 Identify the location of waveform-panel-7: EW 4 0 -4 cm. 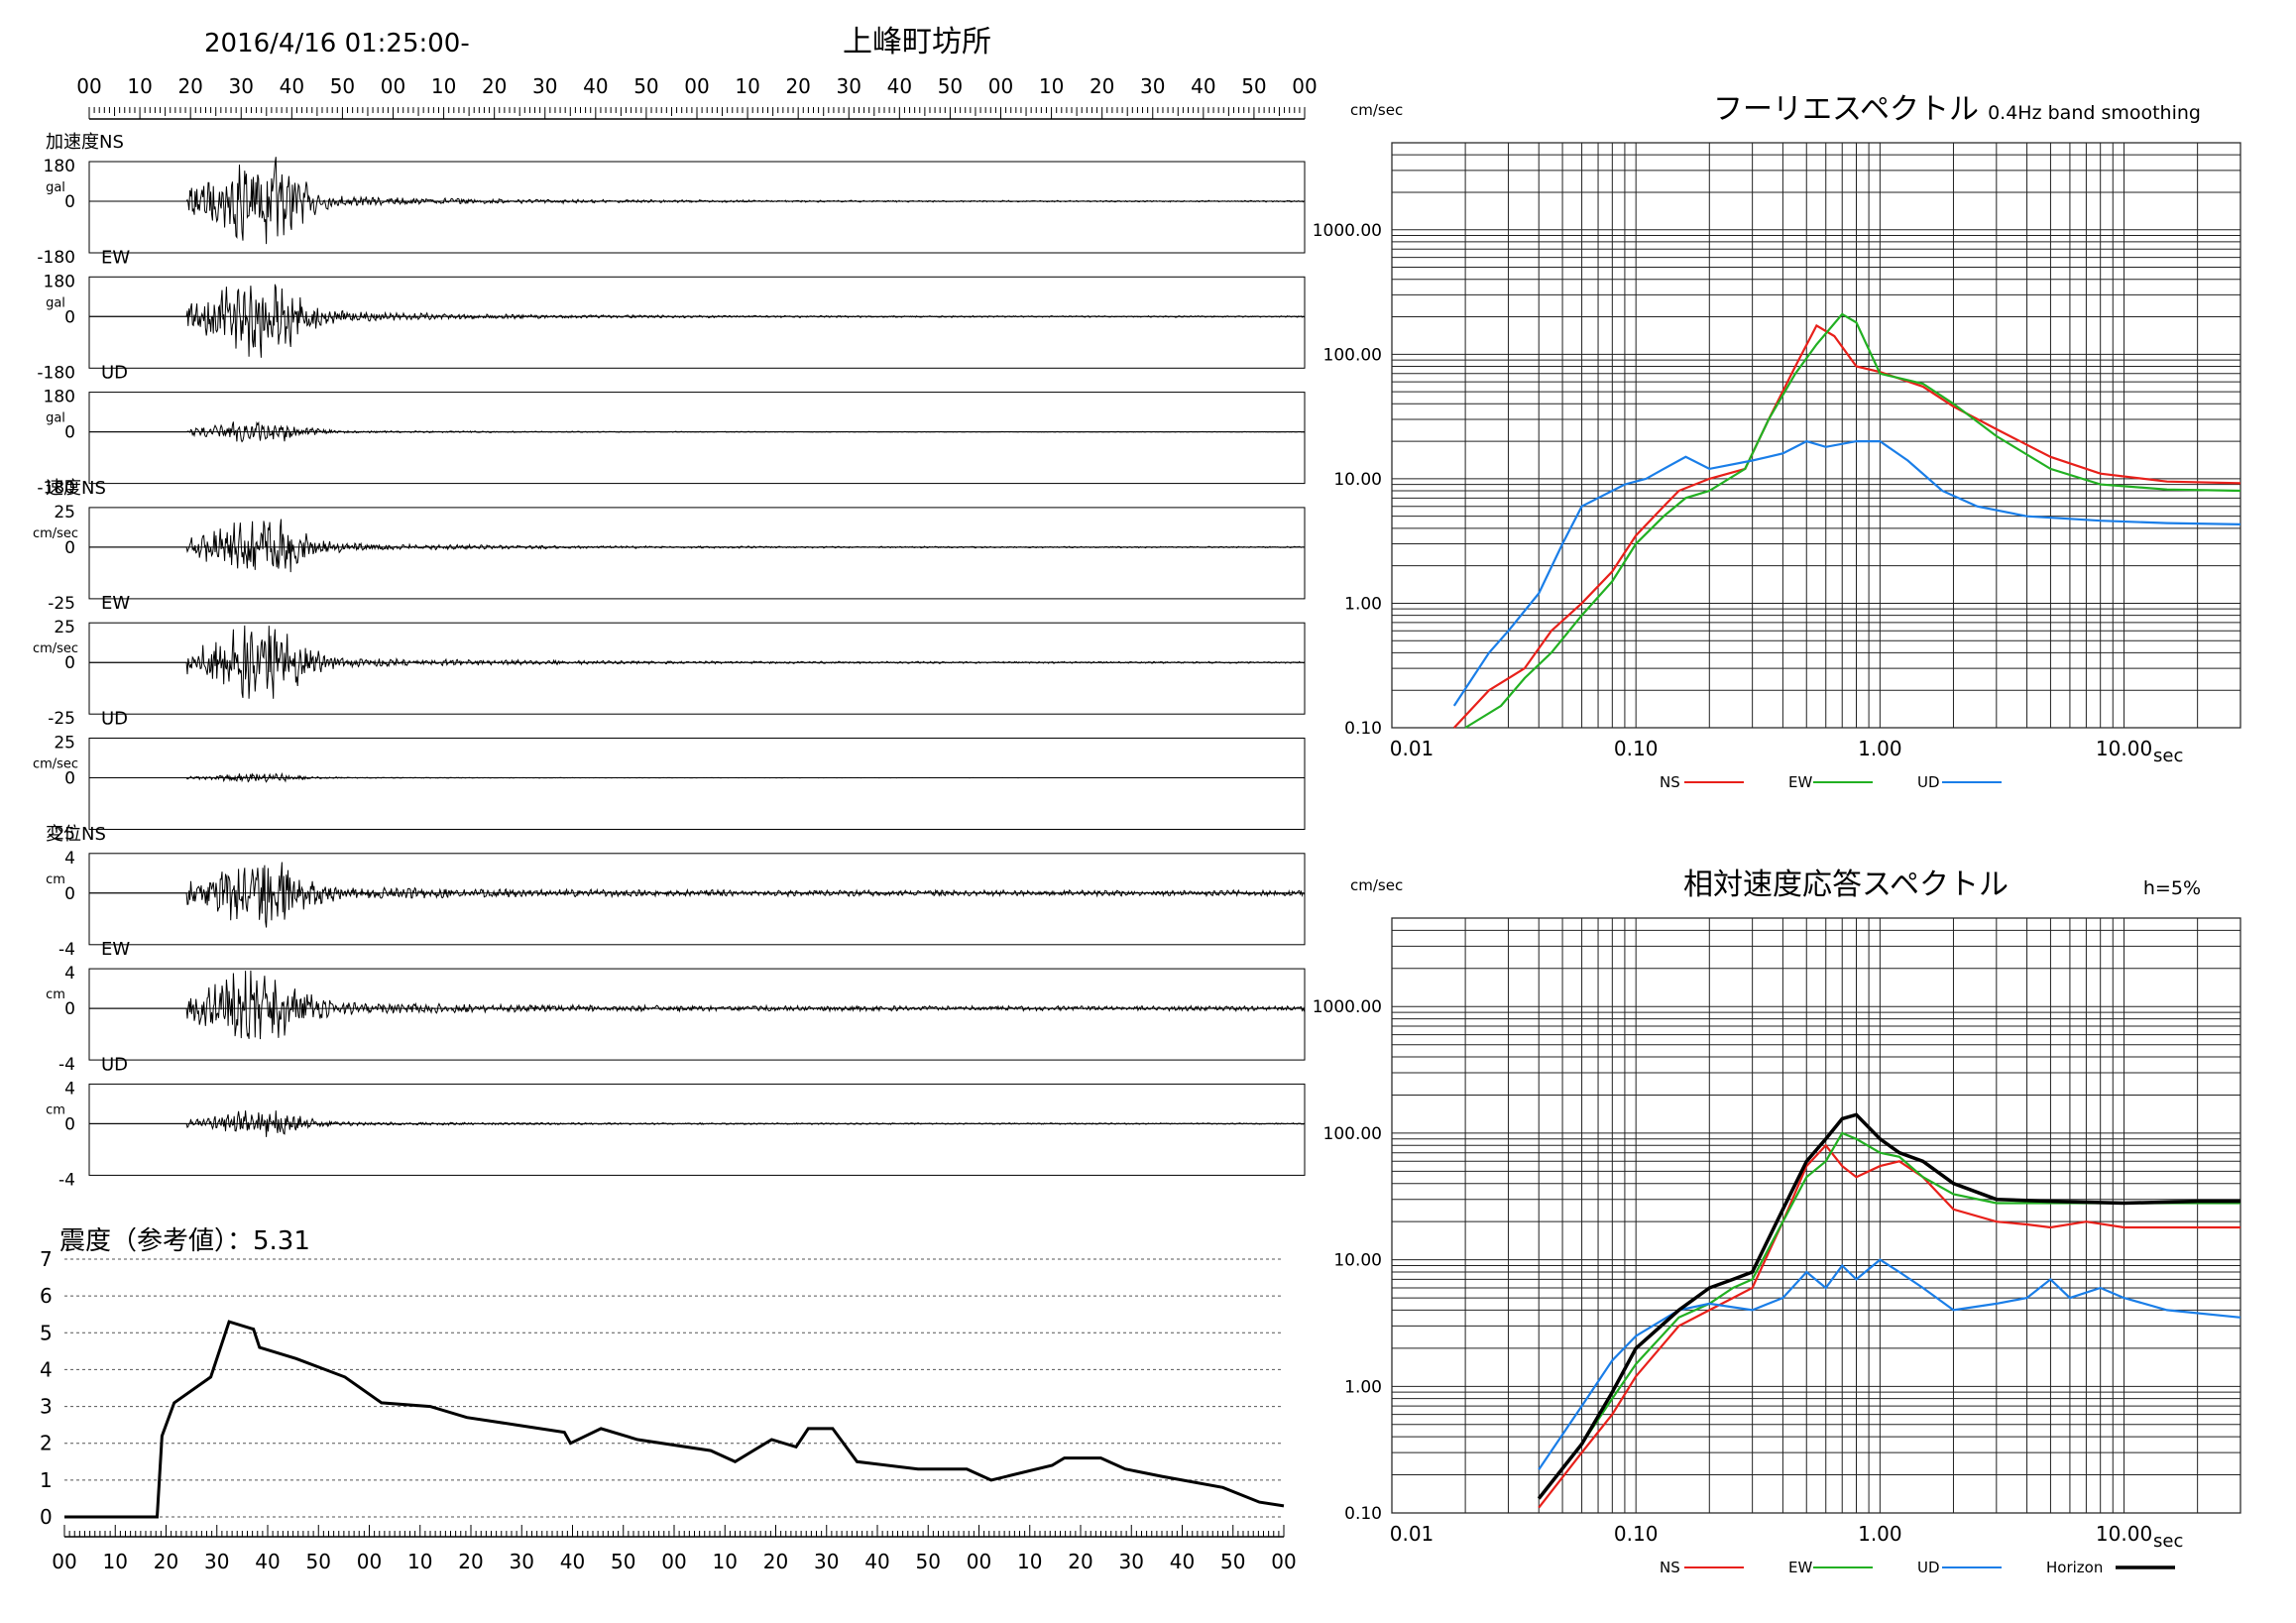
(676, 1007).